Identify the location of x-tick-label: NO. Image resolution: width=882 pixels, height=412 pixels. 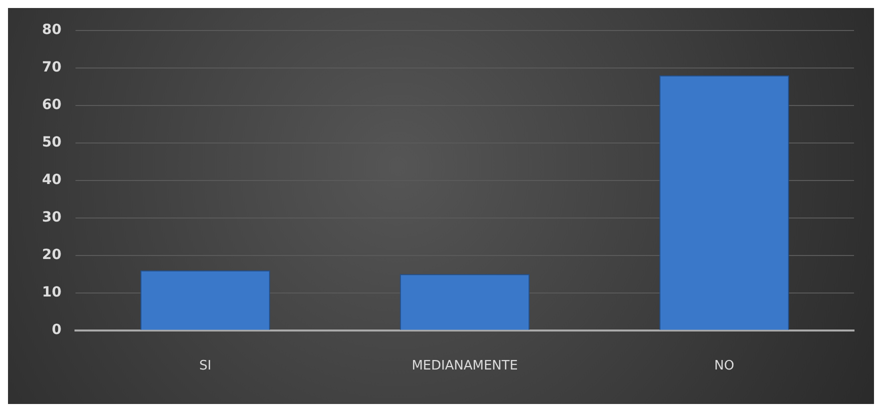
(724, 366).